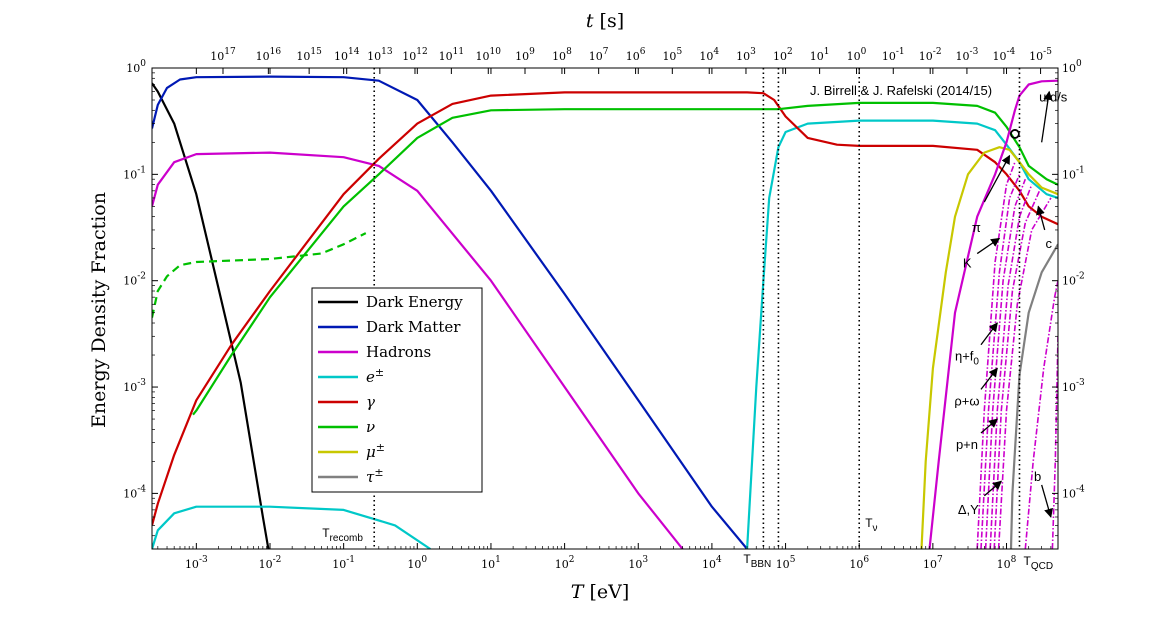 This screenshot has height=639, width=1170. Describe the element at coordinates (930, 55) in the screenshot. I see `t-tick-label: 10⁻²` at that location.